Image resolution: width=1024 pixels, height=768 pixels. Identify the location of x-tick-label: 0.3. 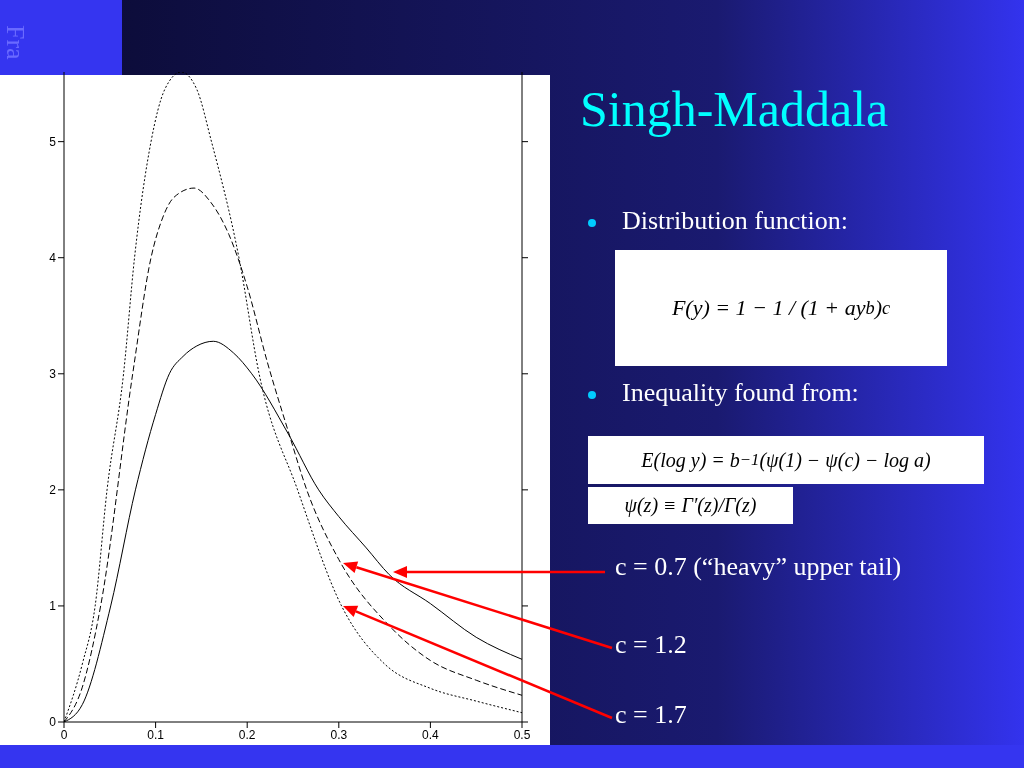
(339, 734).